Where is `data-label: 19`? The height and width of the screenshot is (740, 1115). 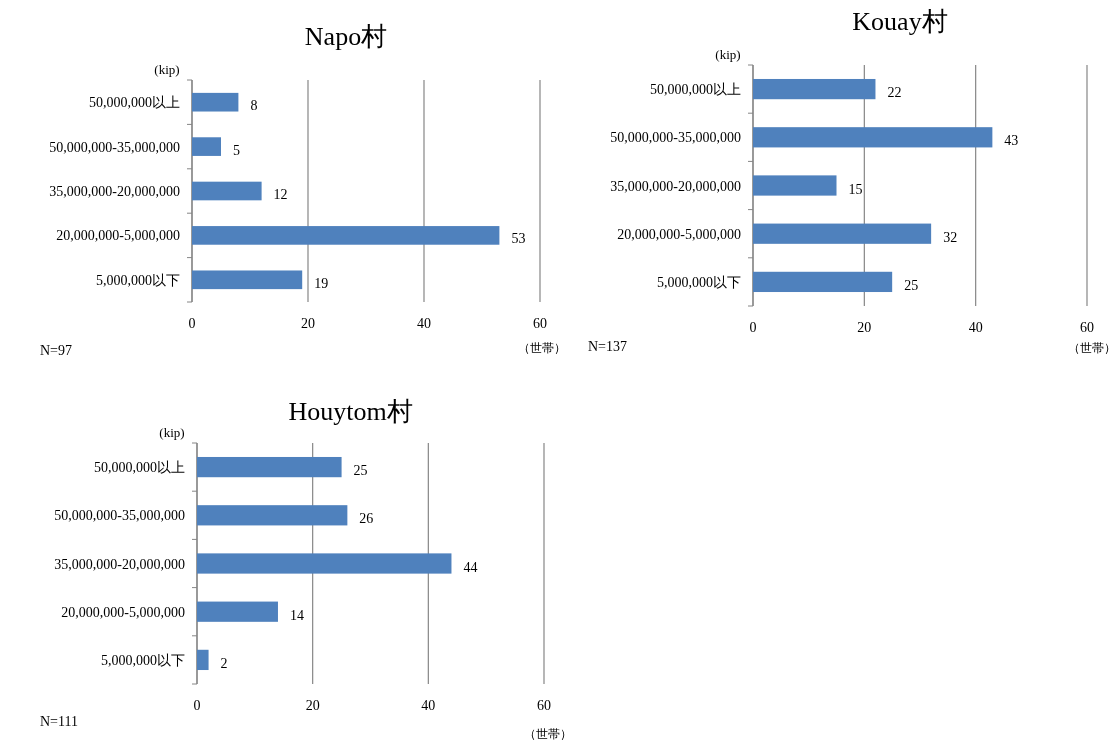
data-label: 19 is located at coordinates (321, 283).